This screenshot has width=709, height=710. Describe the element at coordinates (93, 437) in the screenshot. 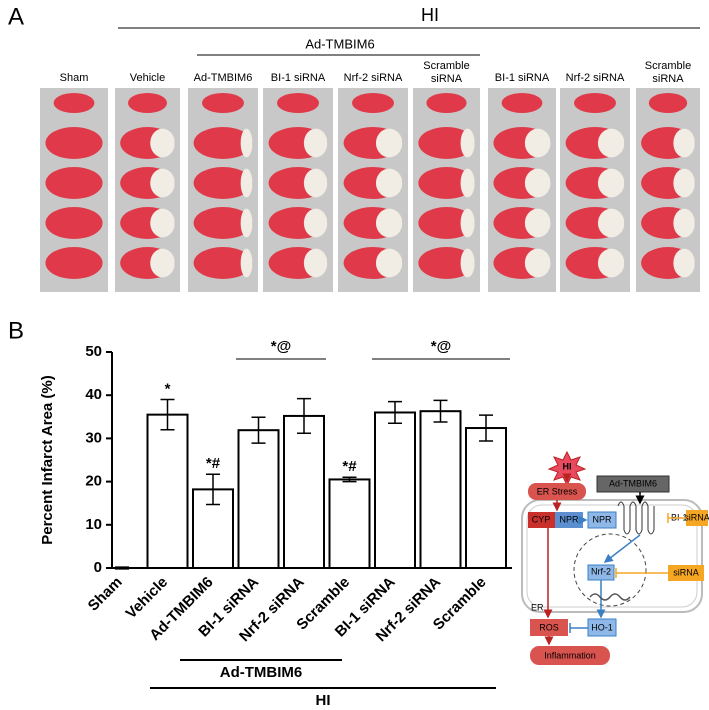

I see `y-tick-label: 30` at that location.